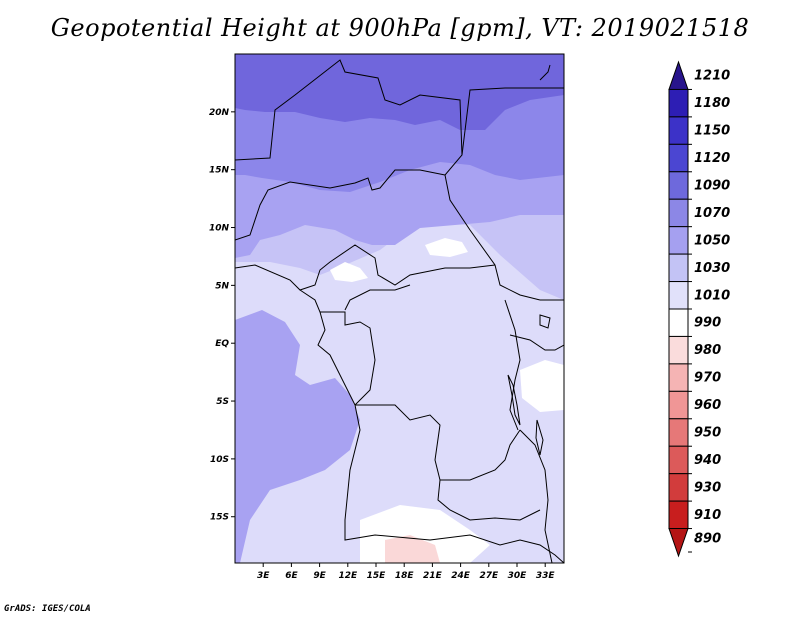  What do you see at coordinates (712, 158) in the screenshot?
I see `colorbar-label: 1120` at bounding box center [712, 158].